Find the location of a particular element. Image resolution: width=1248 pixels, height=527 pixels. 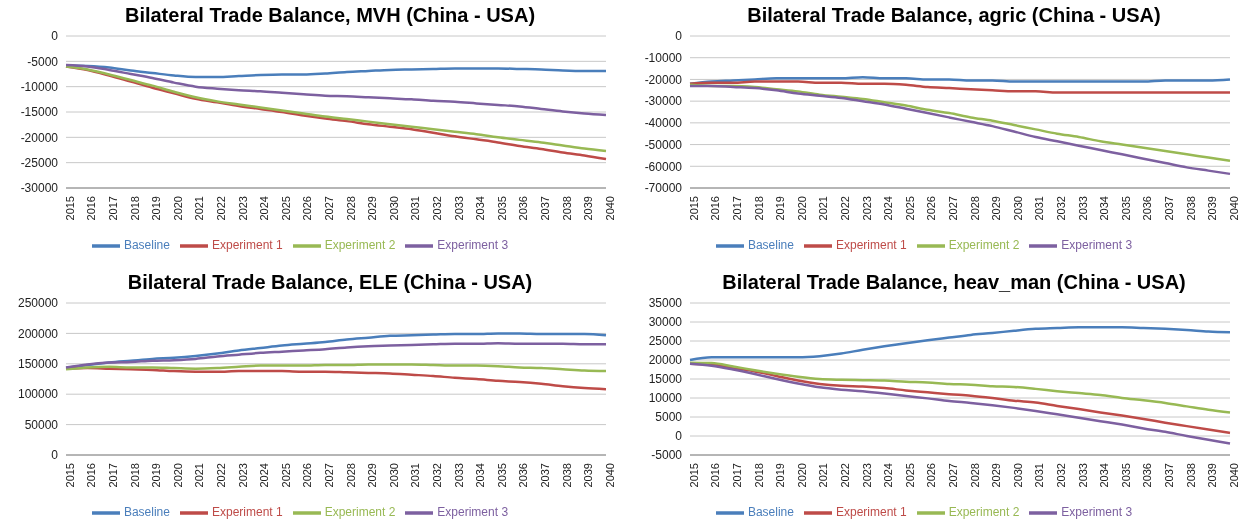

y-tick-label: 5000 is located at coordinates (669, 416).